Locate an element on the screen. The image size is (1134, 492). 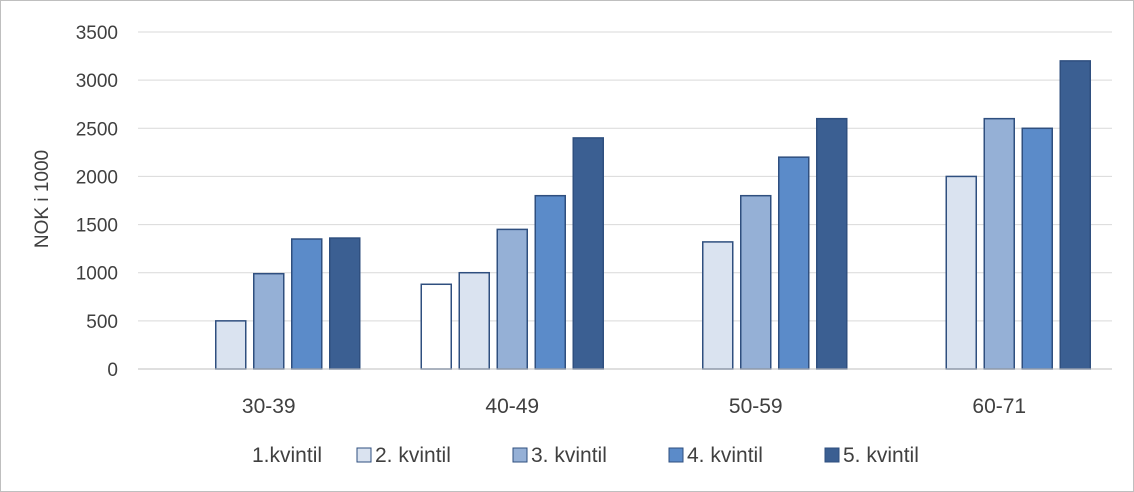
y-tick-label: 2000 is located at coordinates (97, 177).